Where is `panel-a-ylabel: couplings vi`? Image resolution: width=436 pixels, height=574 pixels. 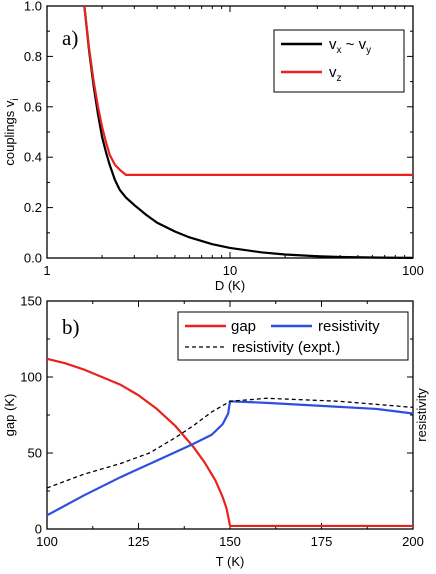
panel-a-ylabel: couplings vi is located at coordinates (11, 131).